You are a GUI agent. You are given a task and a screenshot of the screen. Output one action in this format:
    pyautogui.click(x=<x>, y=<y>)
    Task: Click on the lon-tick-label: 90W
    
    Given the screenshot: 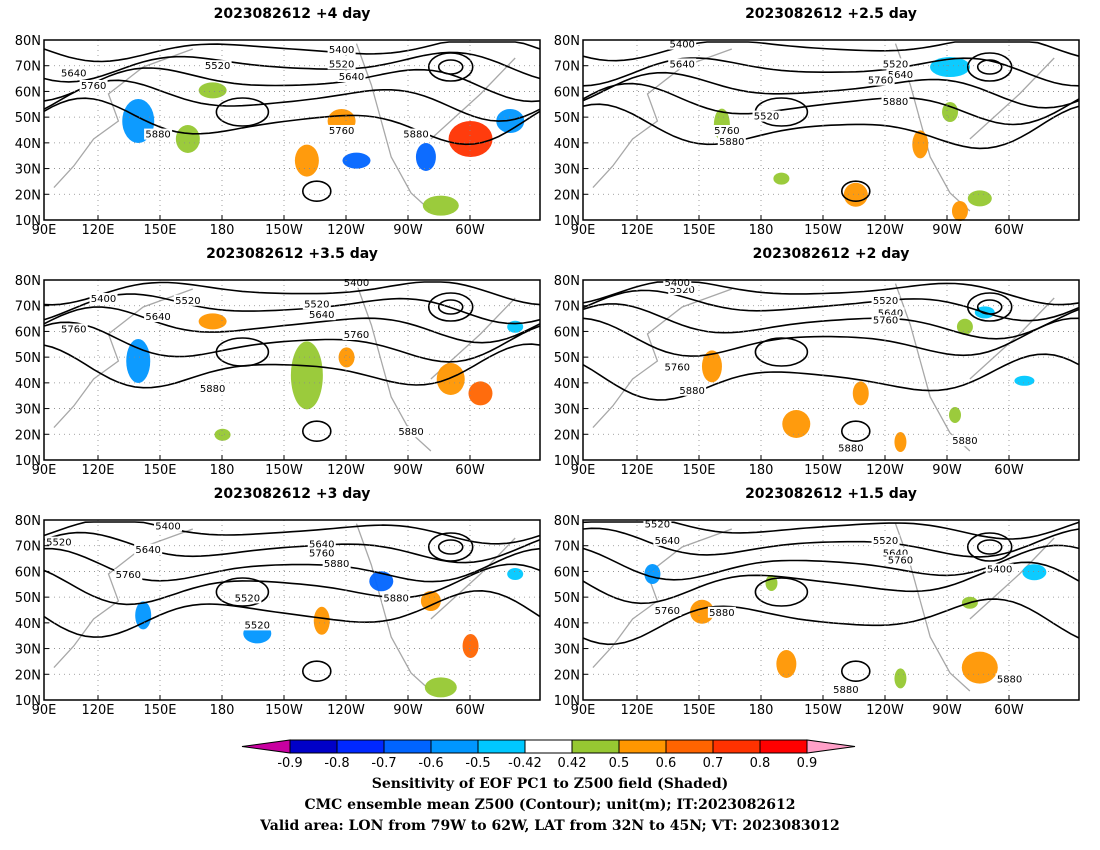 What is the action you would take?
    pyautogui.click(x=408, y=230)
    